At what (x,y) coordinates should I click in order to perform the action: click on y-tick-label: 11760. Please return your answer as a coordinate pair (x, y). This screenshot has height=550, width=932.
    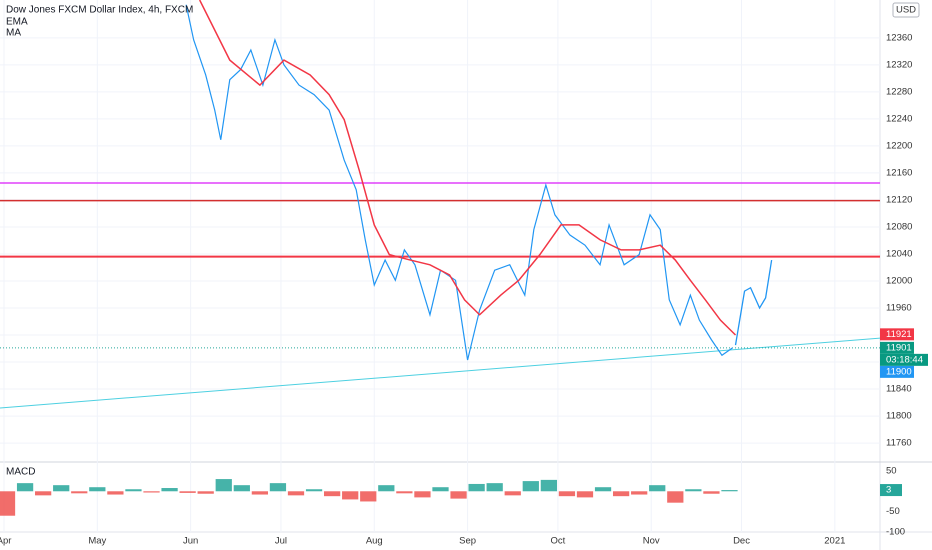
    Looking at the image, I should click on (899, 443).